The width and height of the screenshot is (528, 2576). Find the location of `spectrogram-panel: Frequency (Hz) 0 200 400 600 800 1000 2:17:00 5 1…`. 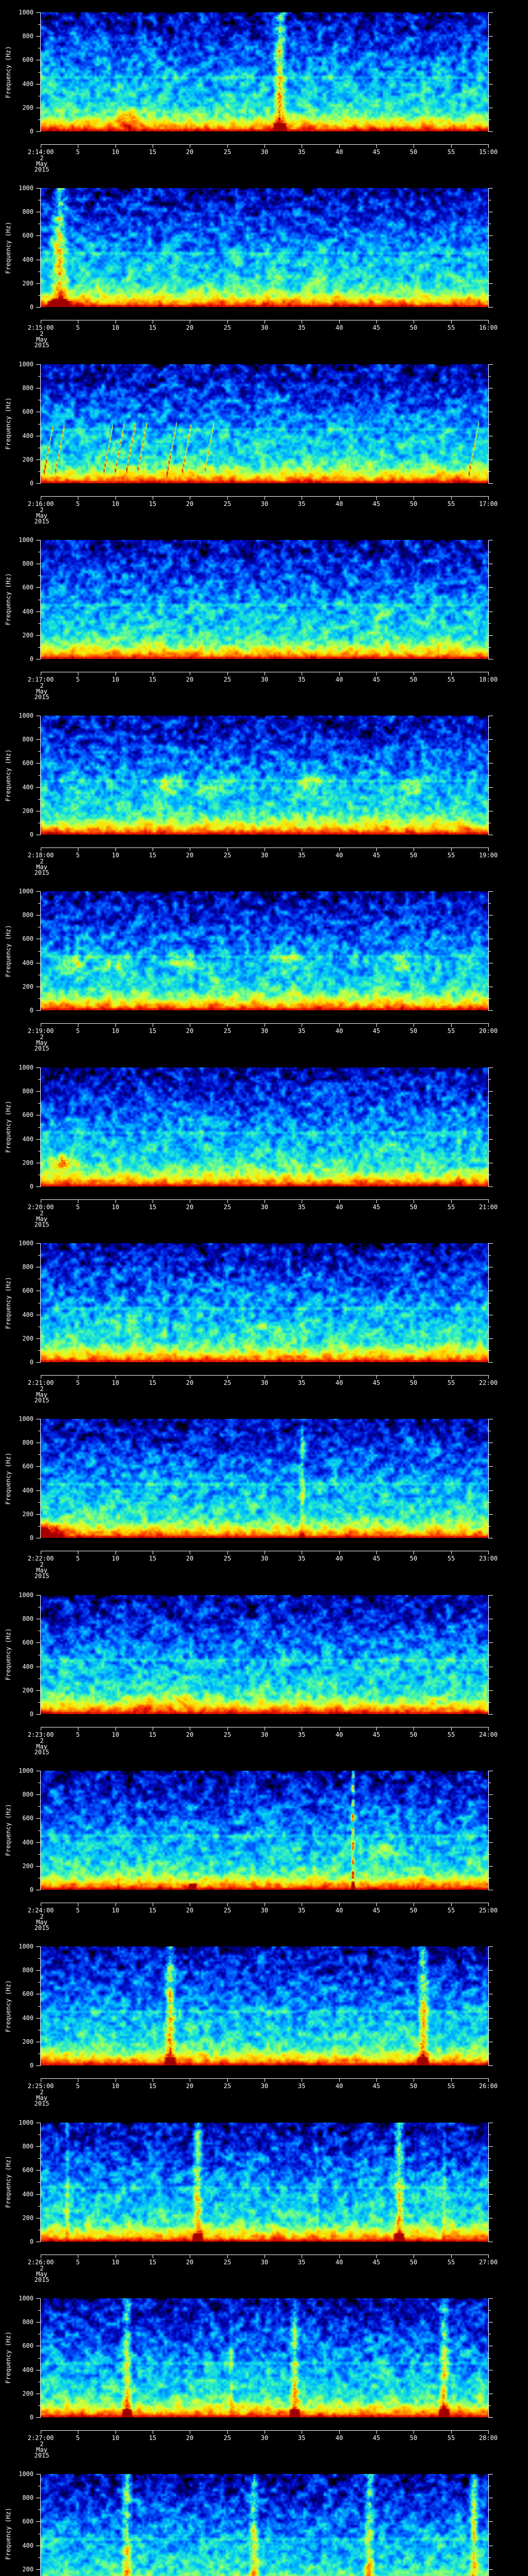

spectrogram-panel: Frequency (Hz) 0 200 400 600 800 1000 2:17:00 5 1… is located at coordinates (264, 615).